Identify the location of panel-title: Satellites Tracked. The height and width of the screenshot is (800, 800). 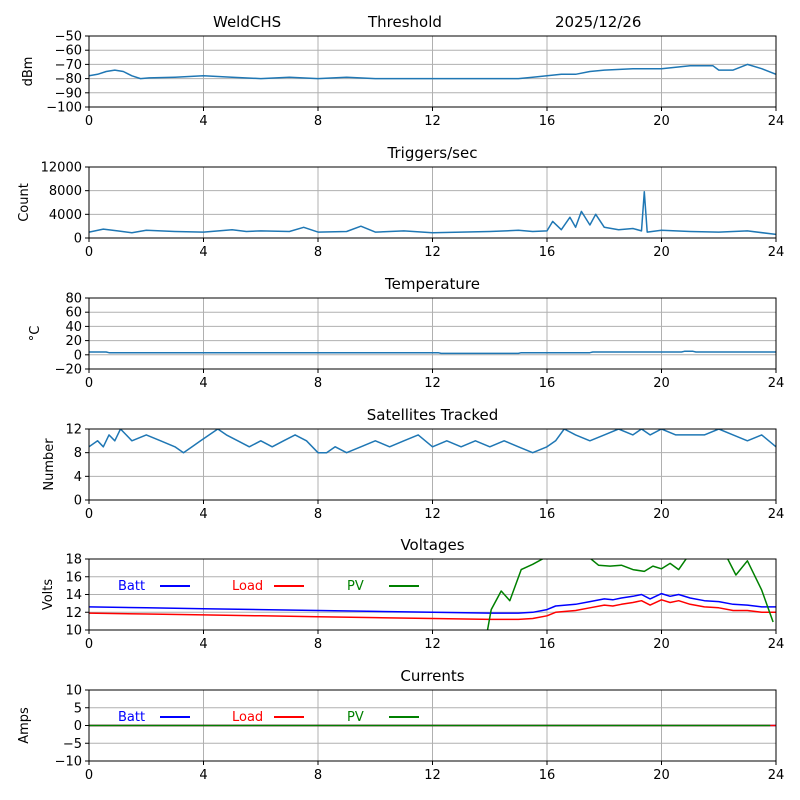
(432, 415).